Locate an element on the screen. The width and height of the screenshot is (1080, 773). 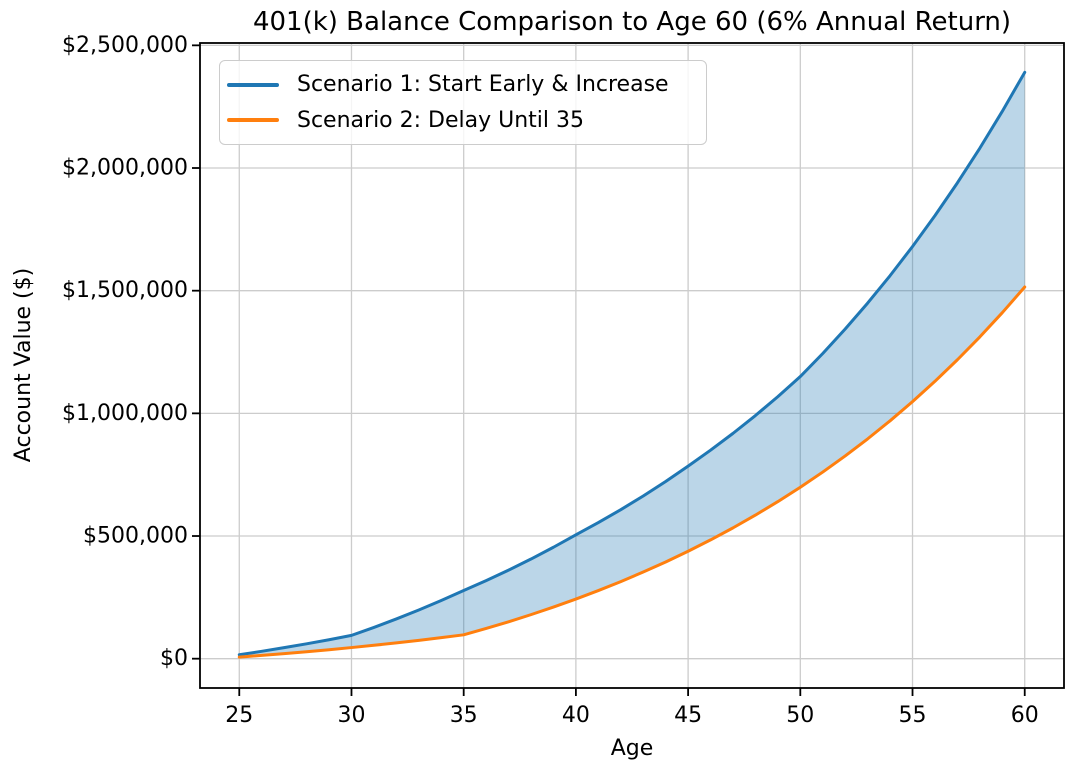
x-tick-label: 35 is located at coordinates (464, 715).